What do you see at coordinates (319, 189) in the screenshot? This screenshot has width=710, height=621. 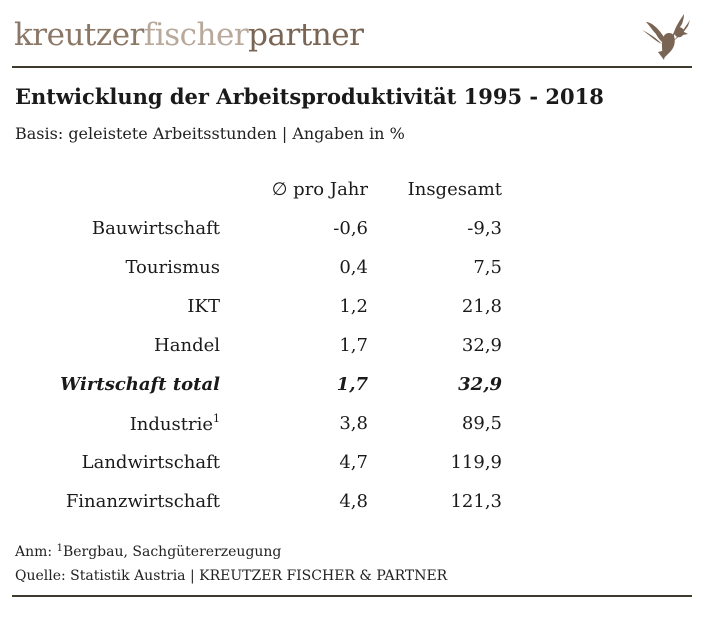 I see `header-per-year: ∅ pro Jahr` at bounding box center [319, 189].